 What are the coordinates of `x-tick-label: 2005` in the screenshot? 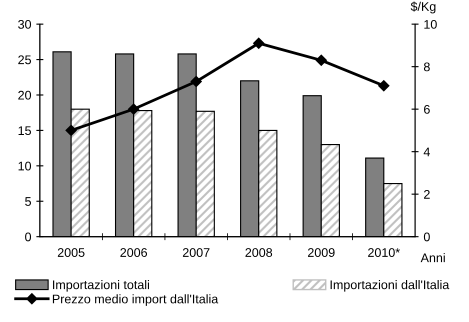 It's located at (71, 252).